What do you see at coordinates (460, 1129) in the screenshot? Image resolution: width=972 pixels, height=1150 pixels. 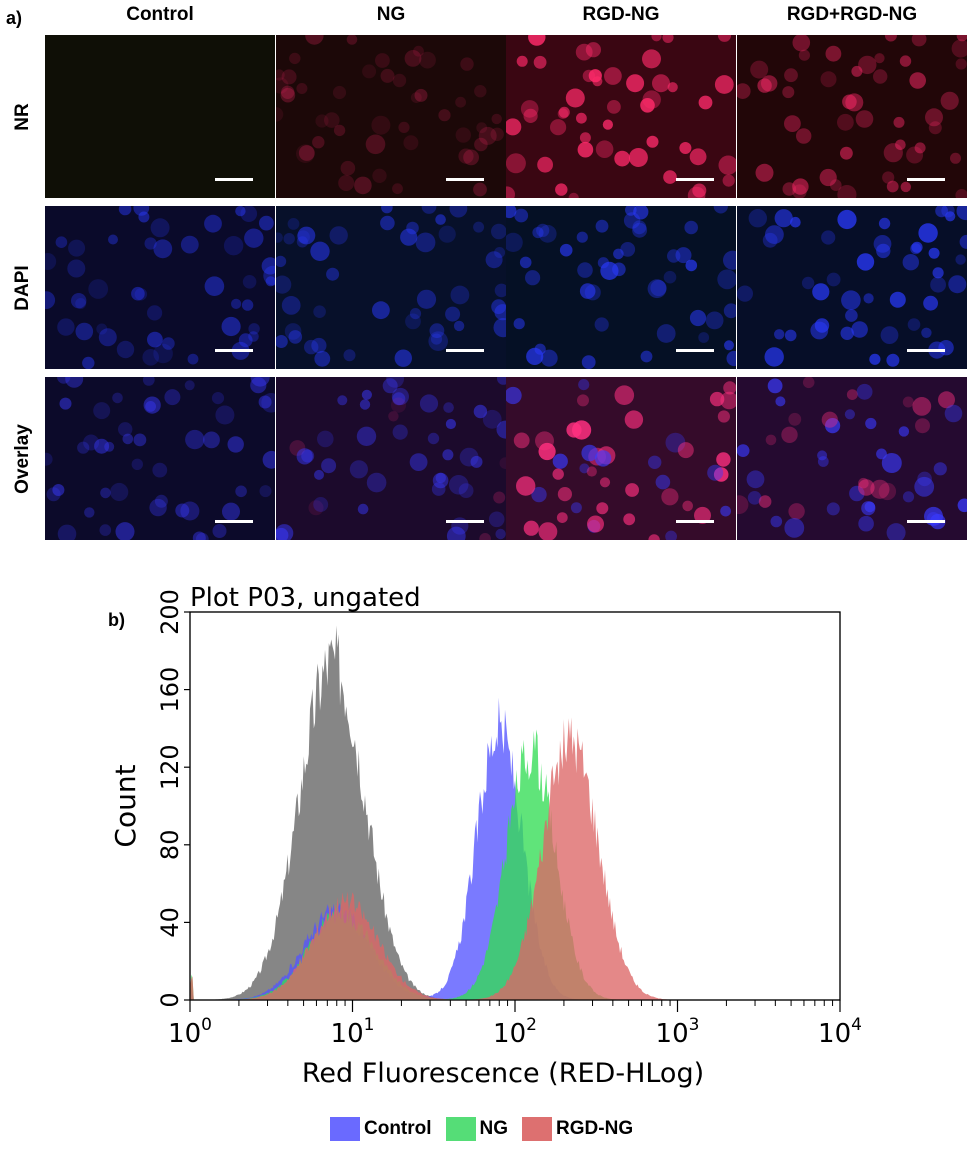 I see `legend-swatch-ng` at bounding box center [460, 1129].